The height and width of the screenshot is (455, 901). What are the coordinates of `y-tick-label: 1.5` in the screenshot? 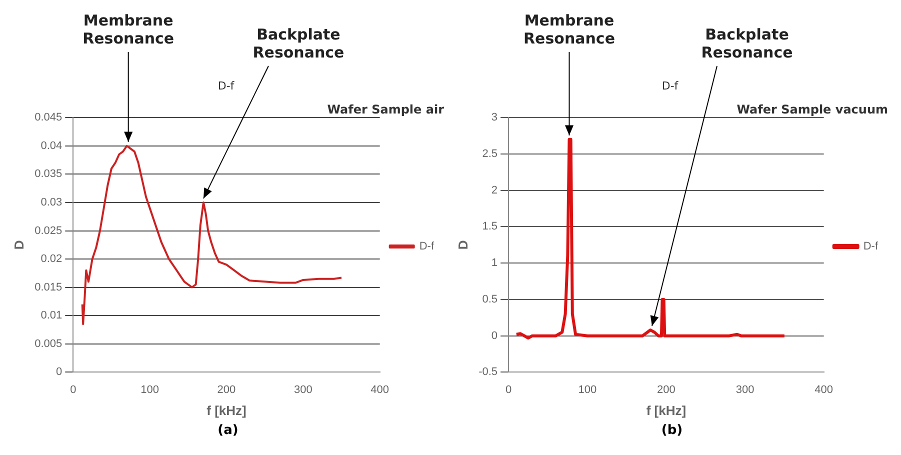 It's located at (490, 226).